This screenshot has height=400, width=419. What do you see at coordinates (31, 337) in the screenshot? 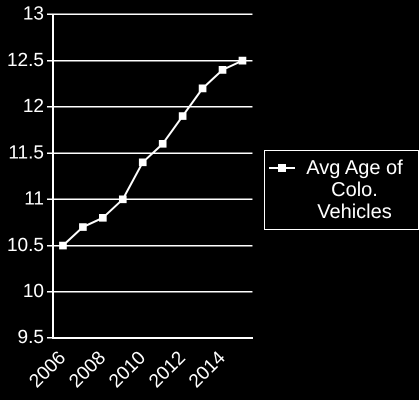
I see `y-tick-label: 9.5` at bounding box center [31, 337].